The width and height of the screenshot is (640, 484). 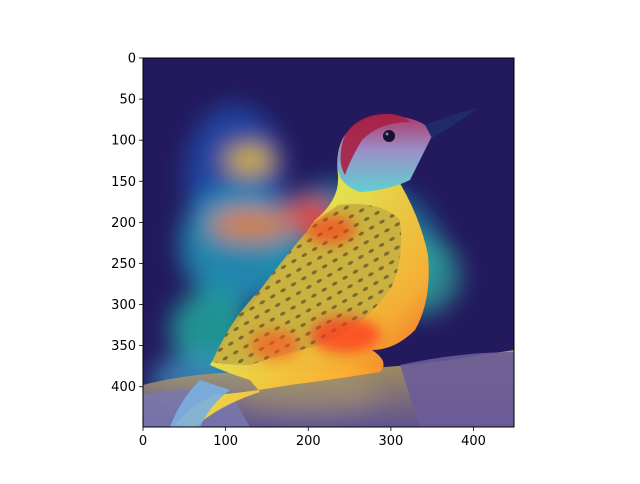 What do you see at coordinates (123, 182) in the screenshot?
I see `y-tick-label: 150` at bounding box center [123, 182].